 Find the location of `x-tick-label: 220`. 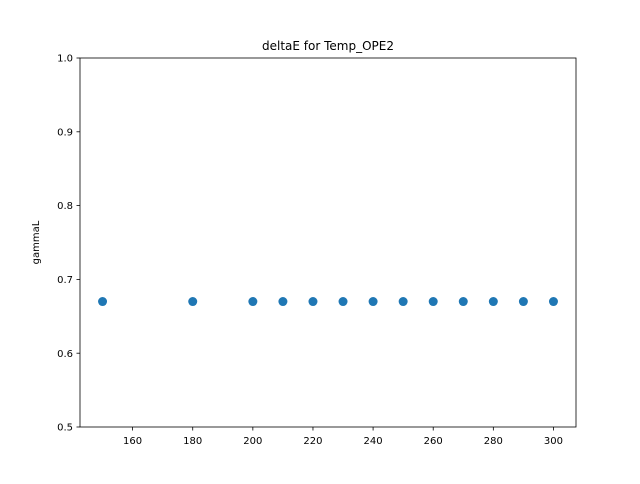

x-tick-label: 220 is located at coordinates (312, 441).